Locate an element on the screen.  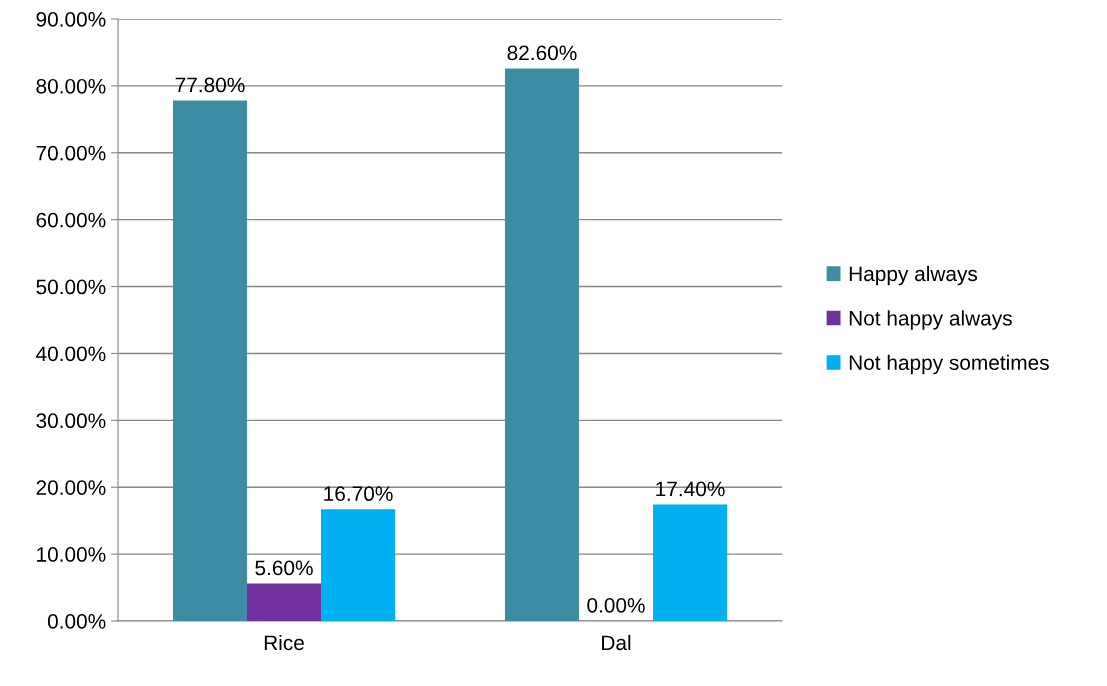
legend-label: Not happy sometimes is located at coordinates (949, 364).